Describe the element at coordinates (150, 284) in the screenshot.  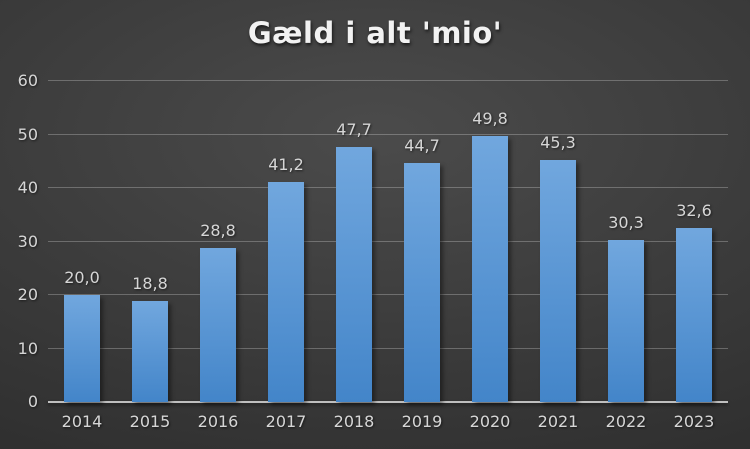
I see `bar-value-label: 18,8` at that location.